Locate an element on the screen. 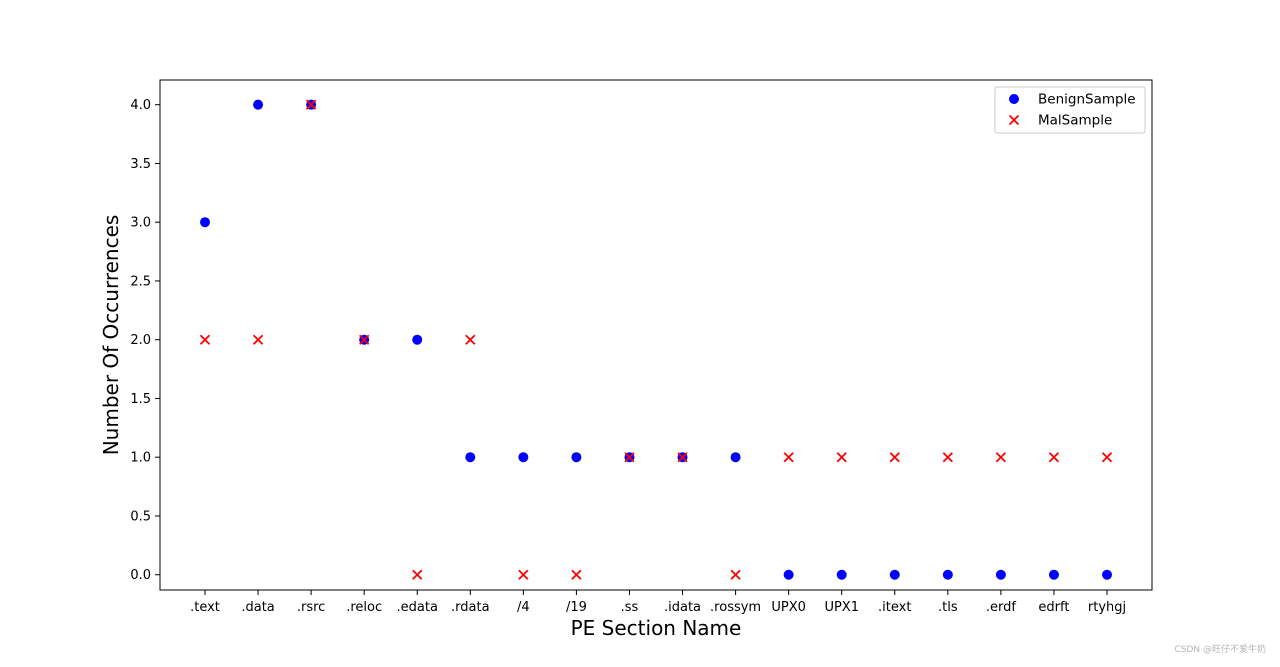  x-tick-label: .erdf is located at coordinates (1001, 607).